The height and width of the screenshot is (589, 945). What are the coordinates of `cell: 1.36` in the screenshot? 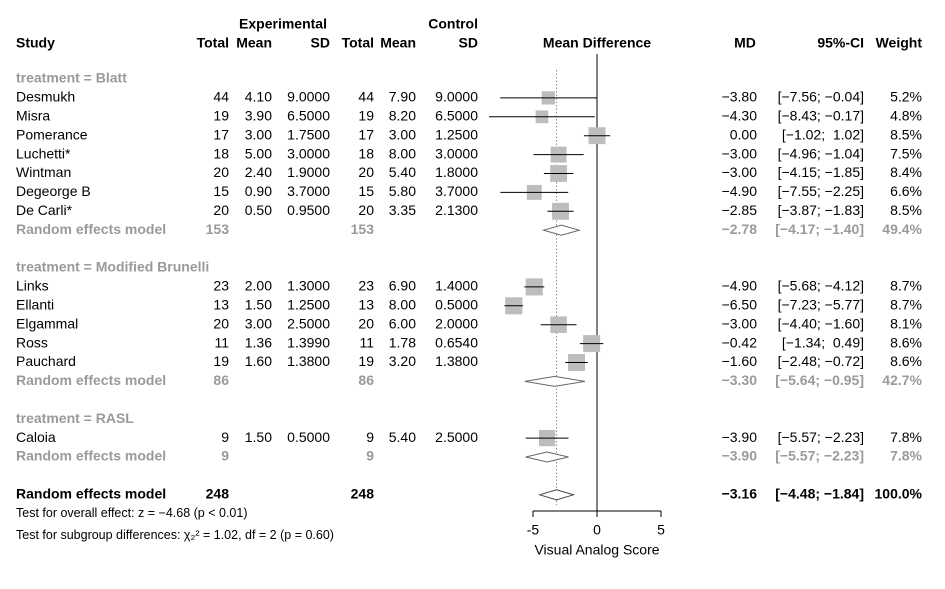 It's located at (258, 342).